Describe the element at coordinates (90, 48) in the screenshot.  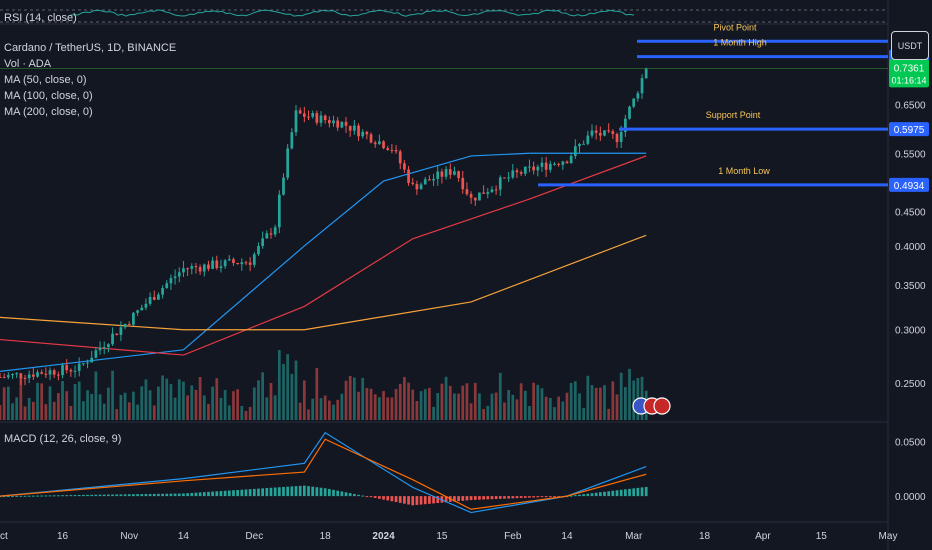
I see `symbol-title: Cardano / TetherUS, 1D, BINANCE` at that location.